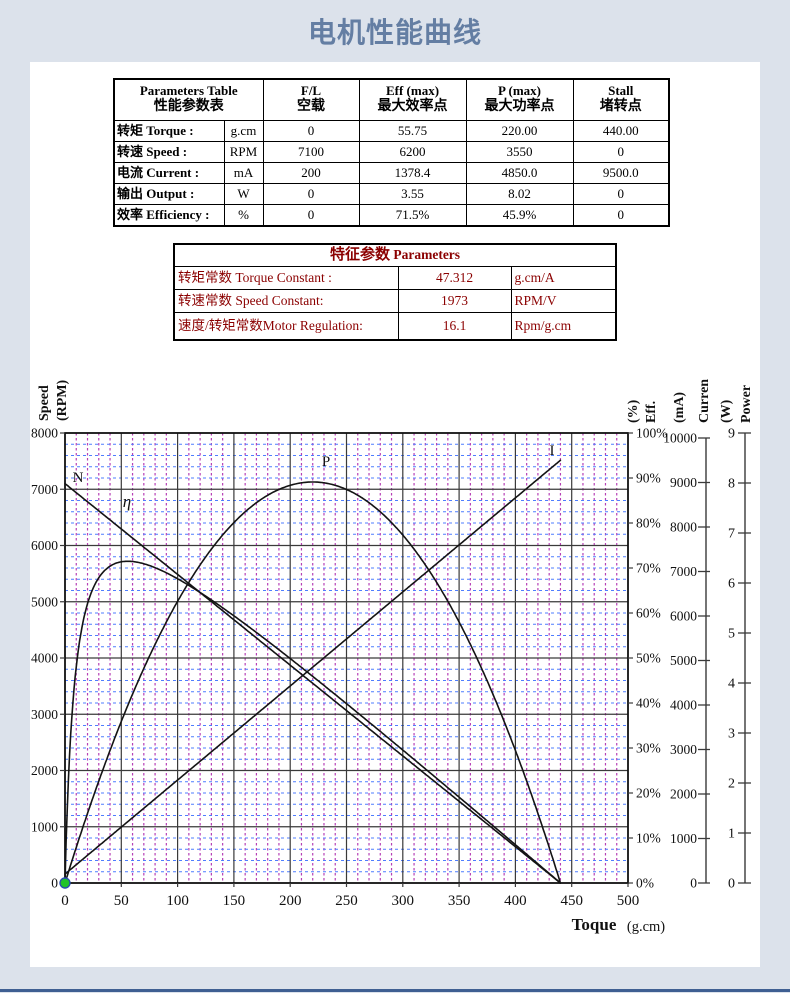  Describe the element at coordinates (731, 834) in the screenshot. I see `svg-text: 1` at that location.